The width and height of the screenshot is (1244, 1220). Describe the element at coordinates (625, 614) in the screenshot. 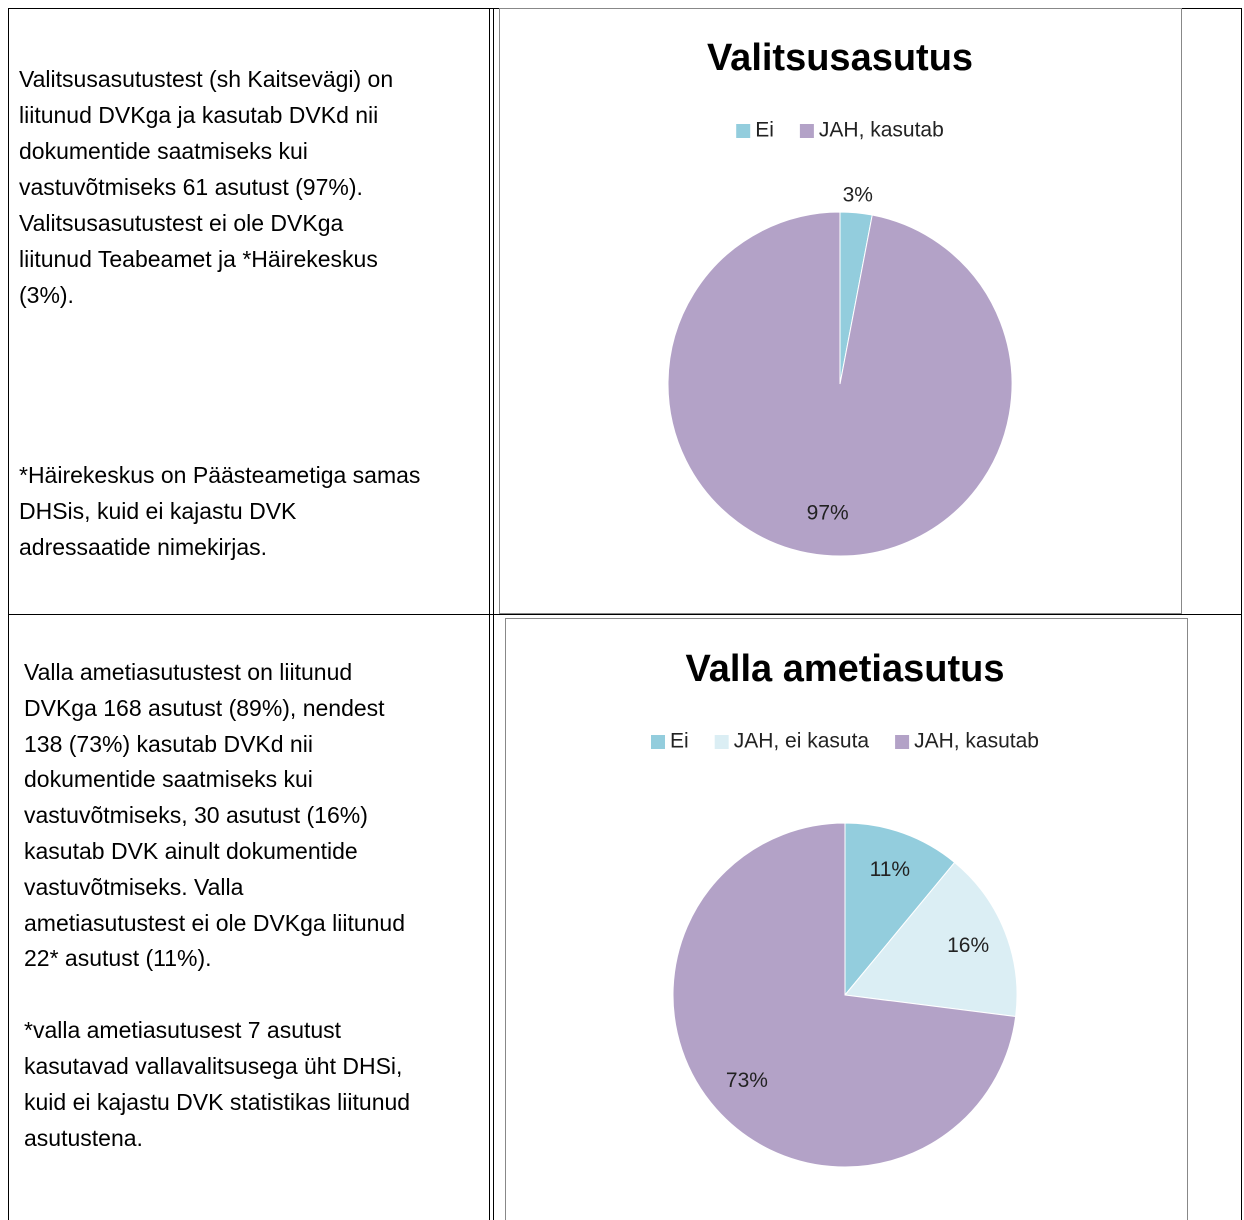

I see `border` at that location.